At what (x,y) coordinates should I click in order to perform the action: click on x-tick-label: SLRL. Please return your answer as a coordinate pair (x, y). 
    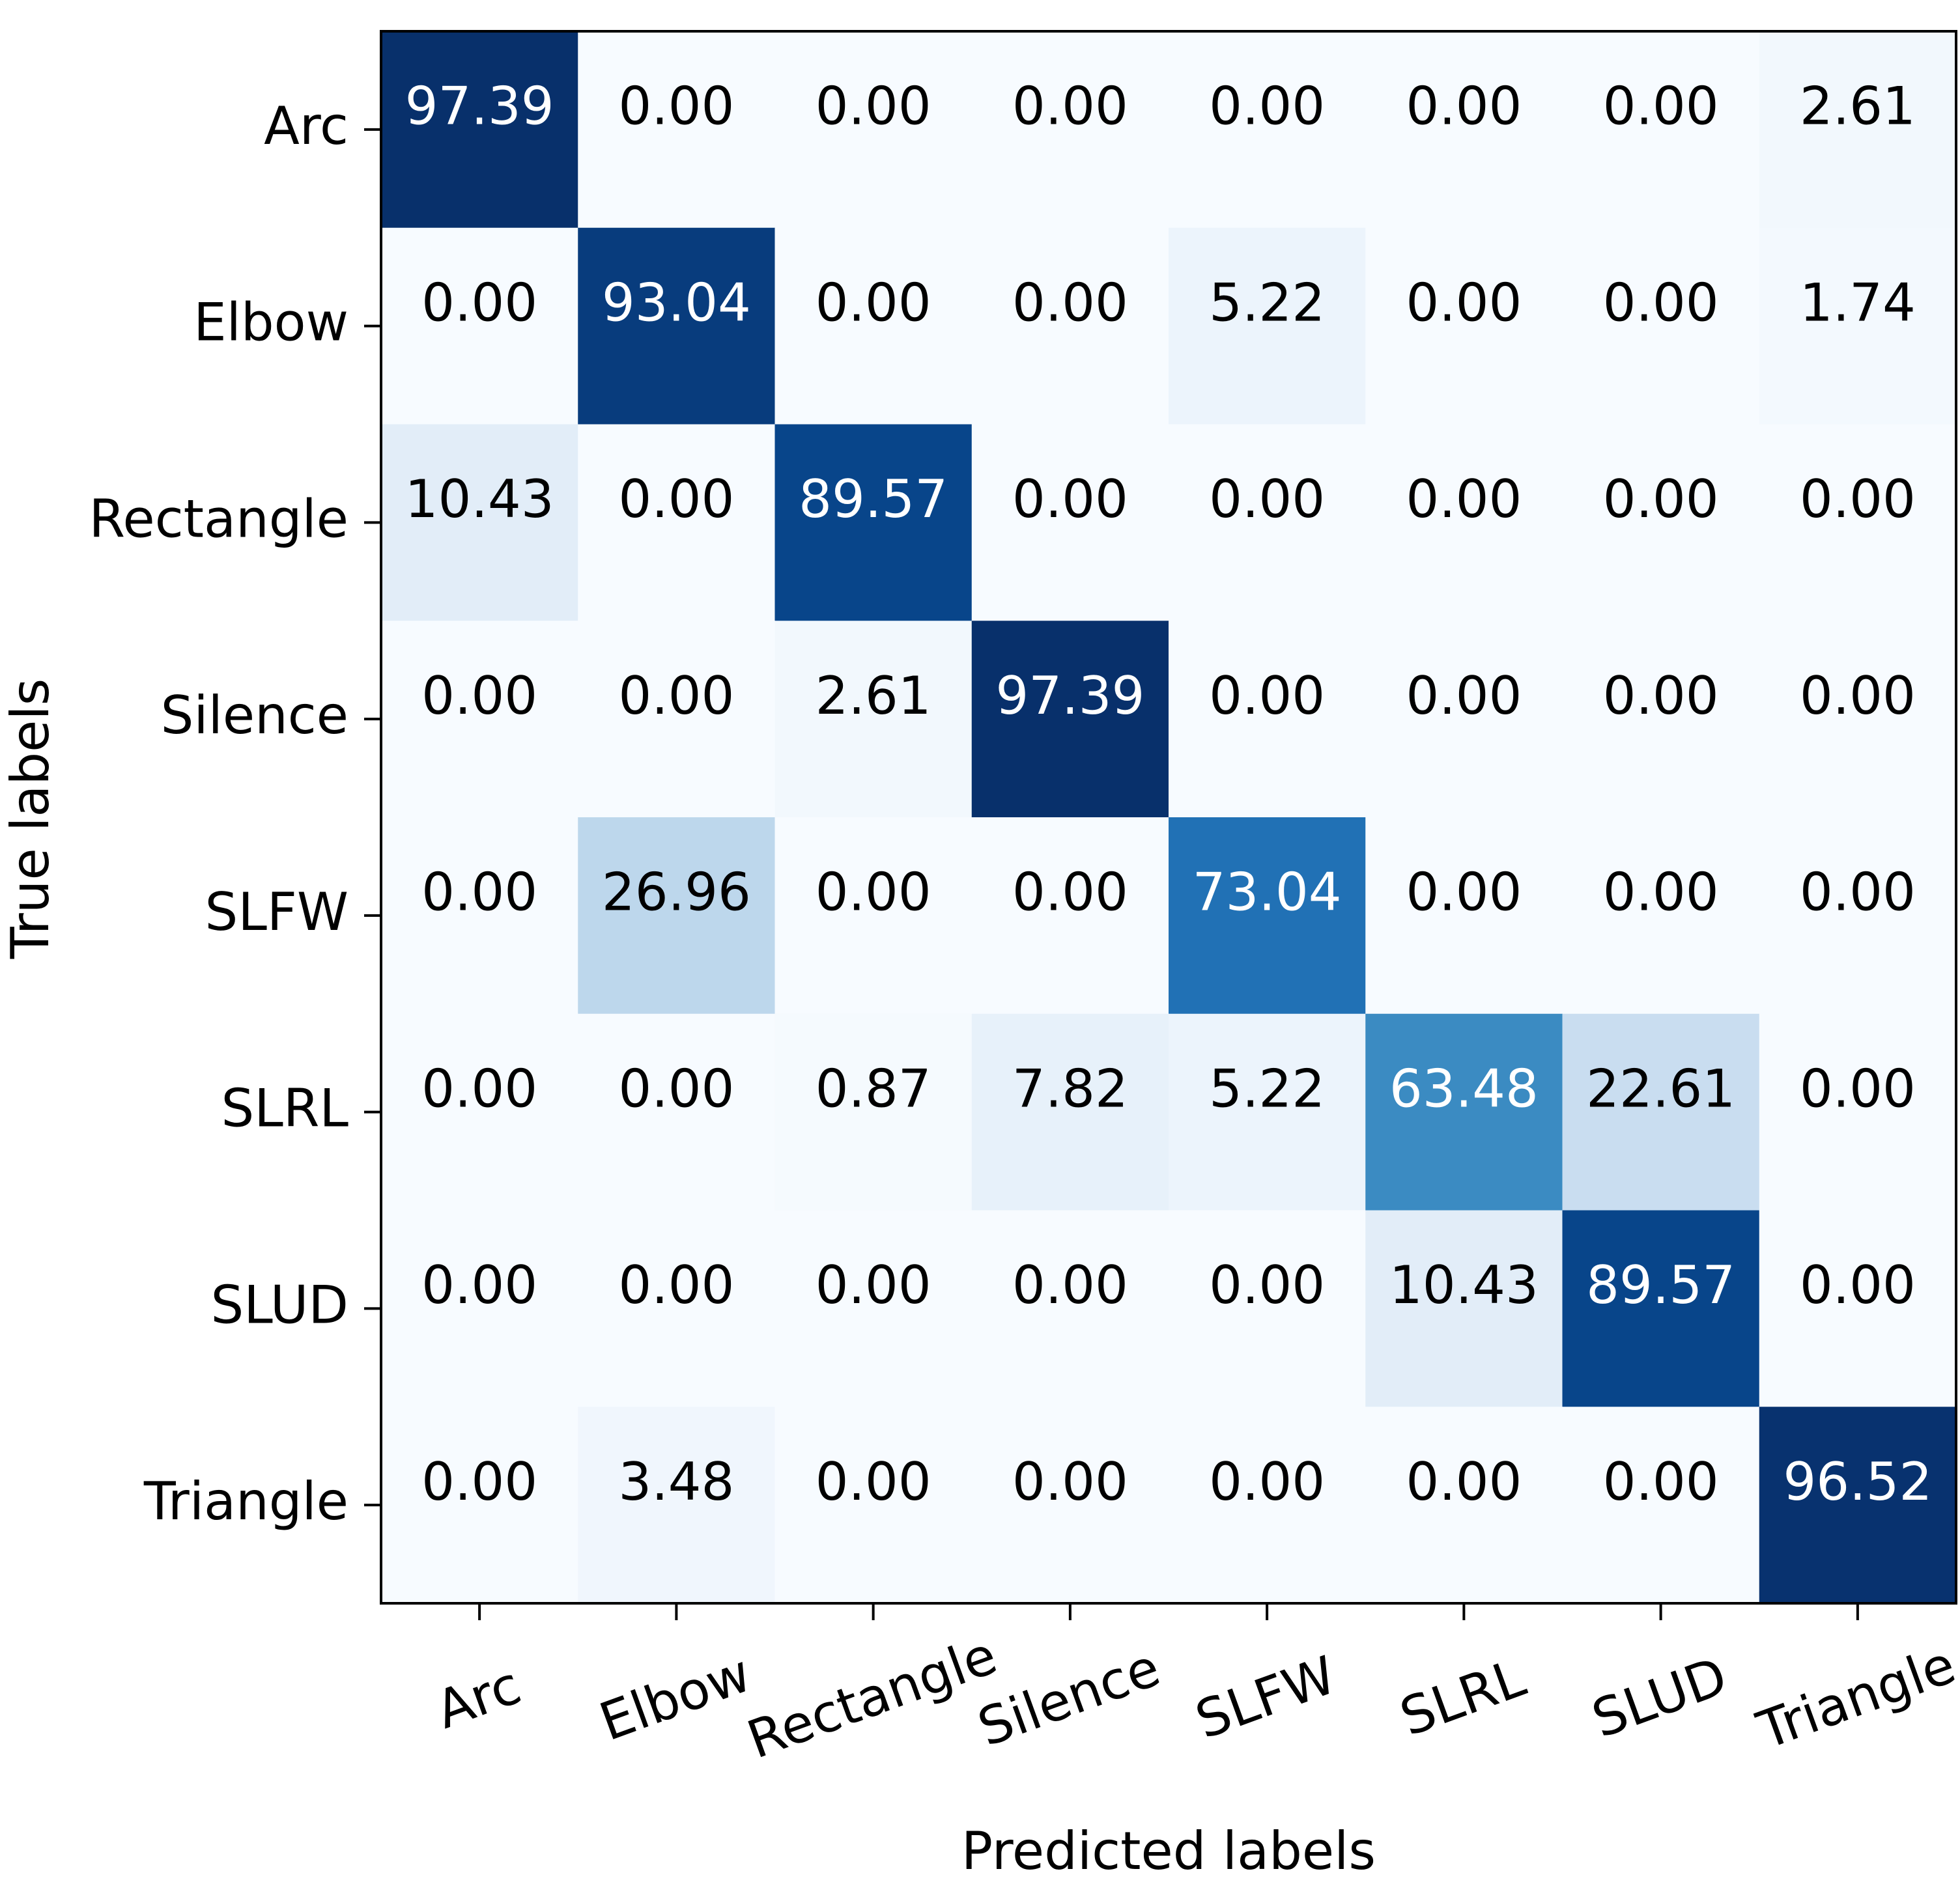
    Looking at the image, I should click on (1463, 1698).